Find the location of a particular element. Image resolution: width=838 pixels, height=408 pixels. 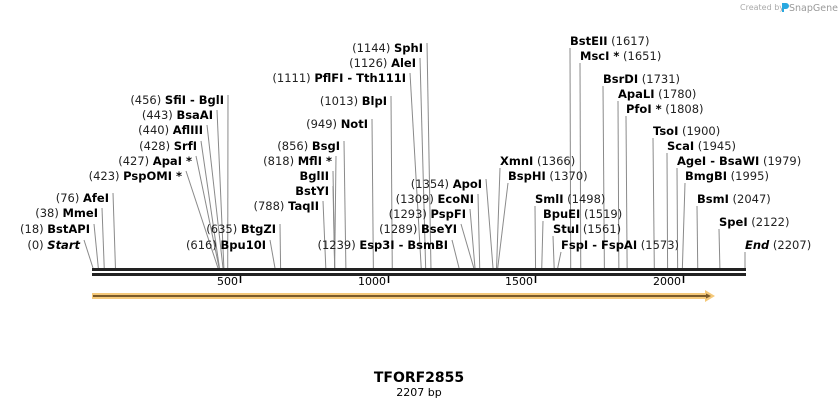

site-label-apoi: (1354) ApoI is located at coordinates (446, 184).